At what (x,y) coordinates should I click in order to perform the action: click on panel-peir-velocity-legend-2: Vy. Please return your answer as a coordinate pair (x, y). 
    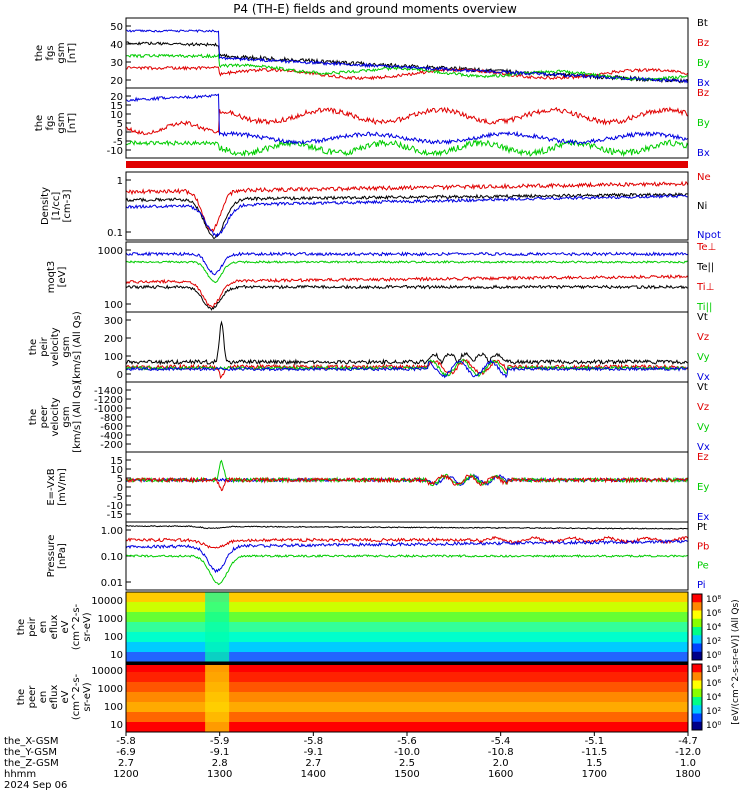
    Looking at the image, I should click on (703, 357).